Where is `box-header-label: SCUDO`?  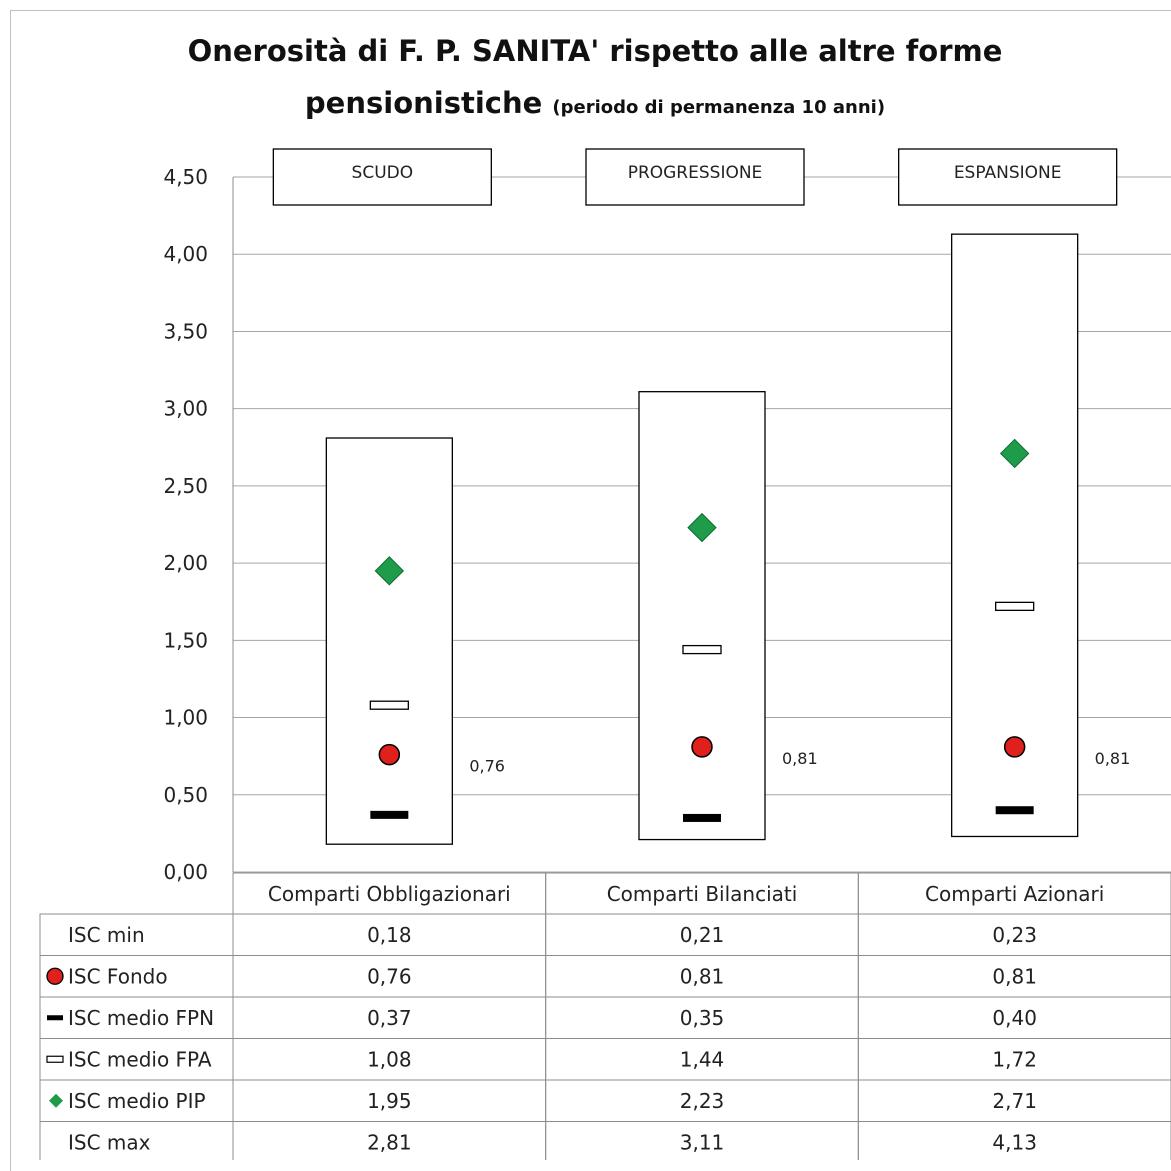
box-header-label: SCUDO is located at coordinates (383, 173).